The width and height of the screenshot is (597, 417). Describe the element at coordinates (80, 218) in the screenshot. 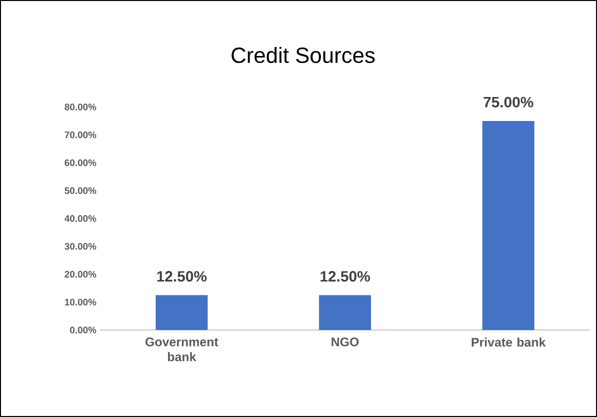

I see `y-tick-label: 40.00%` at that location.